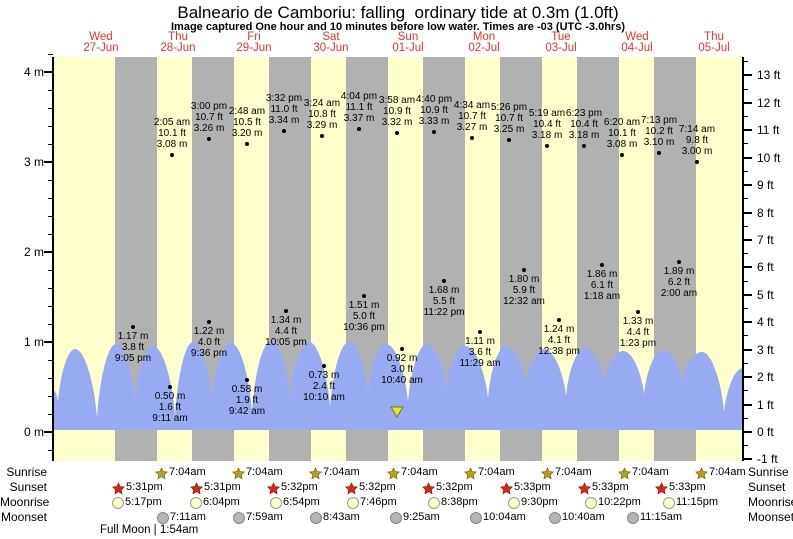 This screenshot has width=793, height=539. I want to click on moonrise-time: 7:46pm, so click(378, 502).